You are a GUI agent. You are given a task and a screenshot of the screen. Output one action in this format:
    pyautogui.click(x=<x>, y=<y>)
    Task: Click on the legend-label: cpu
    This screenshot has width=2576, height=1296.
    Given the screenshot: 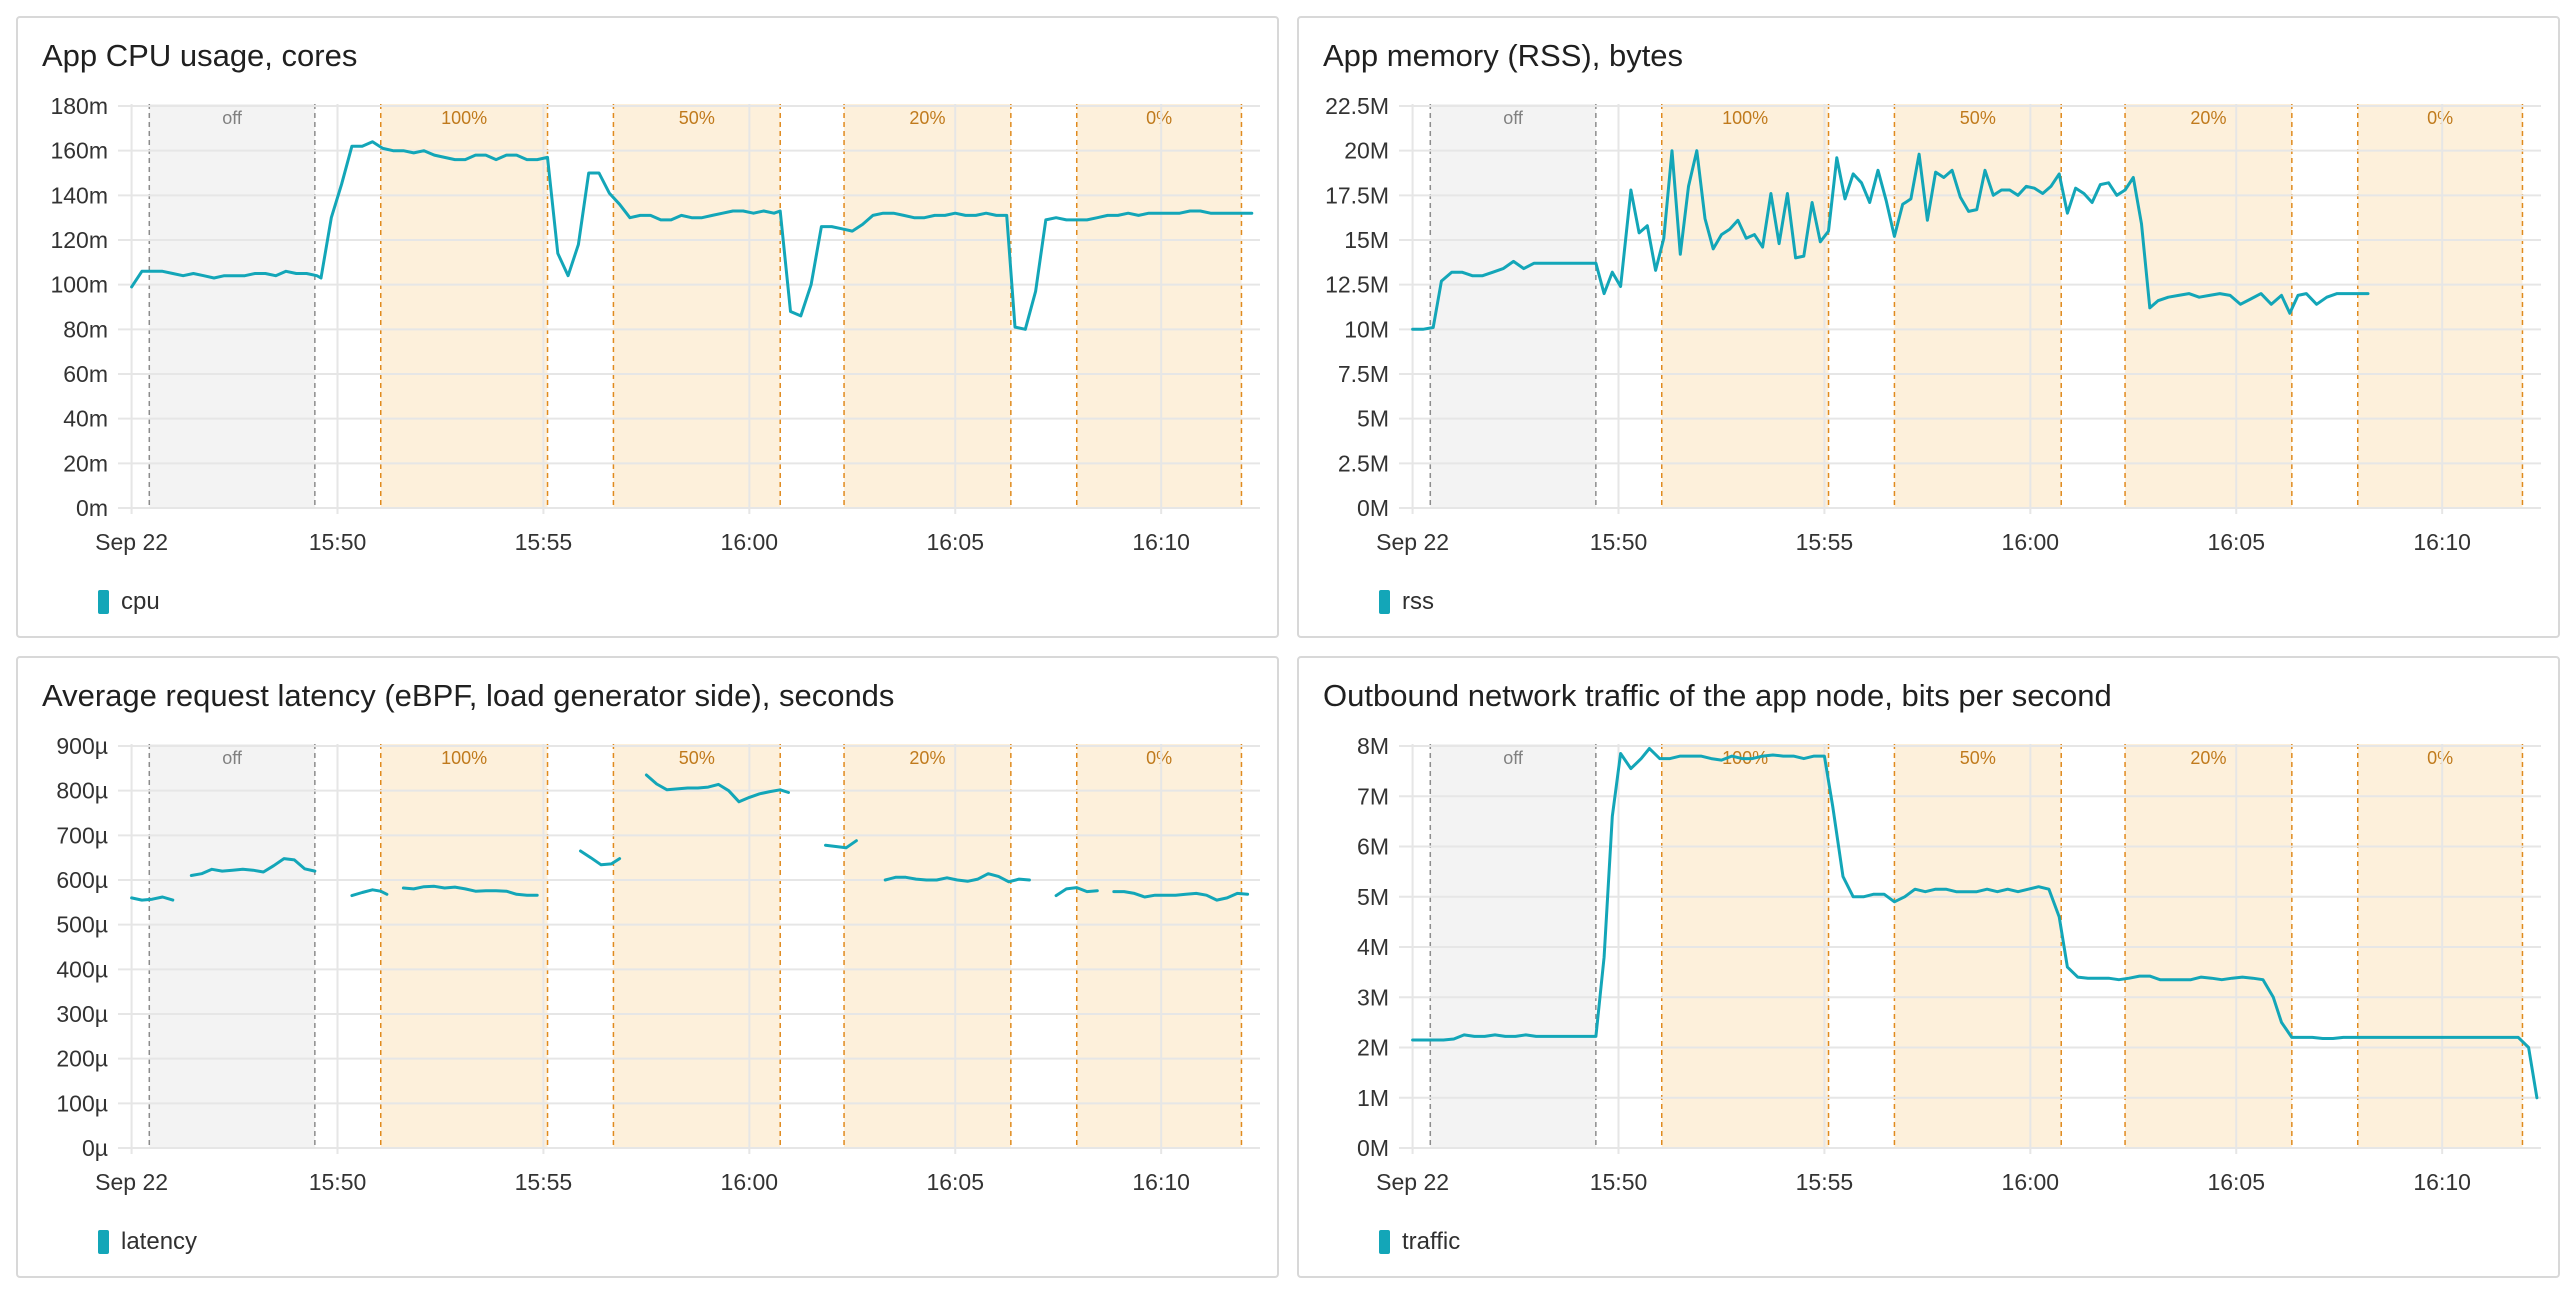 What is the action you would take?
    pyautogui.click(x=140, y=601)
    